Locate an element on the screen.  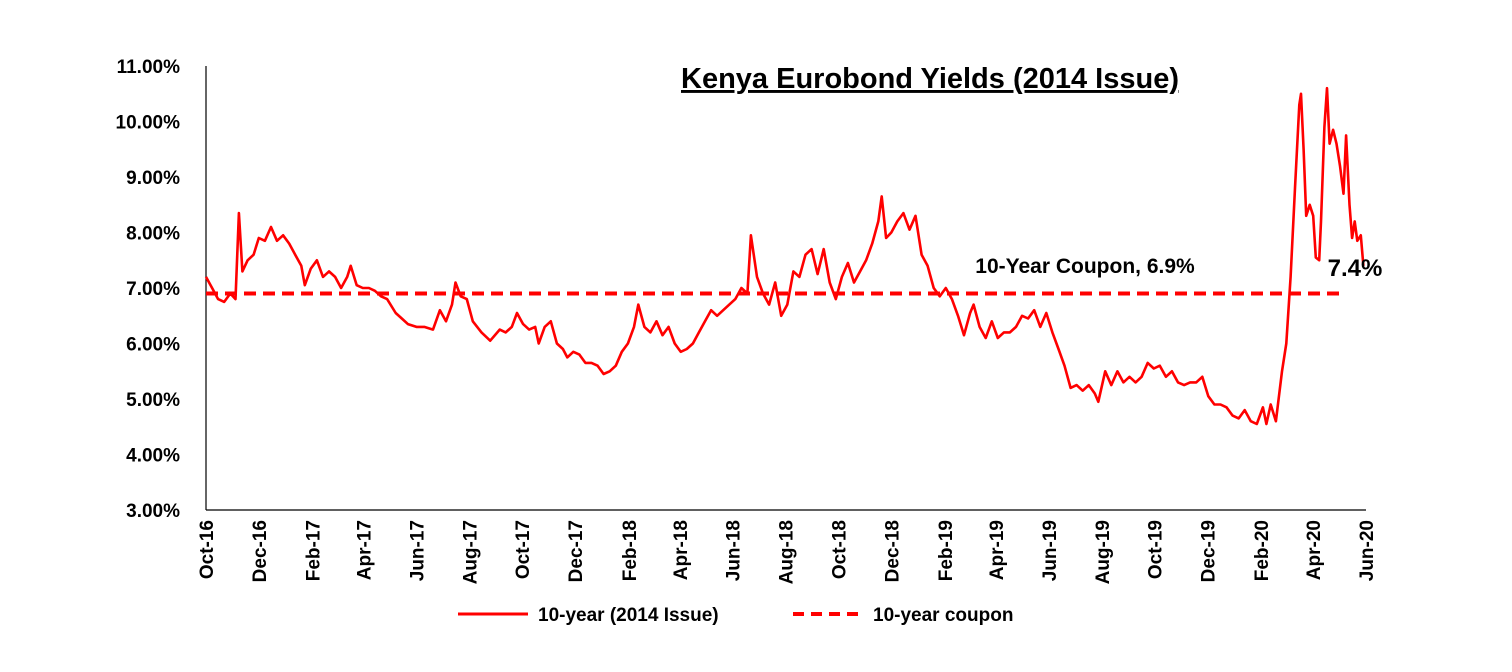
x-tick-label: Oct-18 is located at coordinates (839, 549).